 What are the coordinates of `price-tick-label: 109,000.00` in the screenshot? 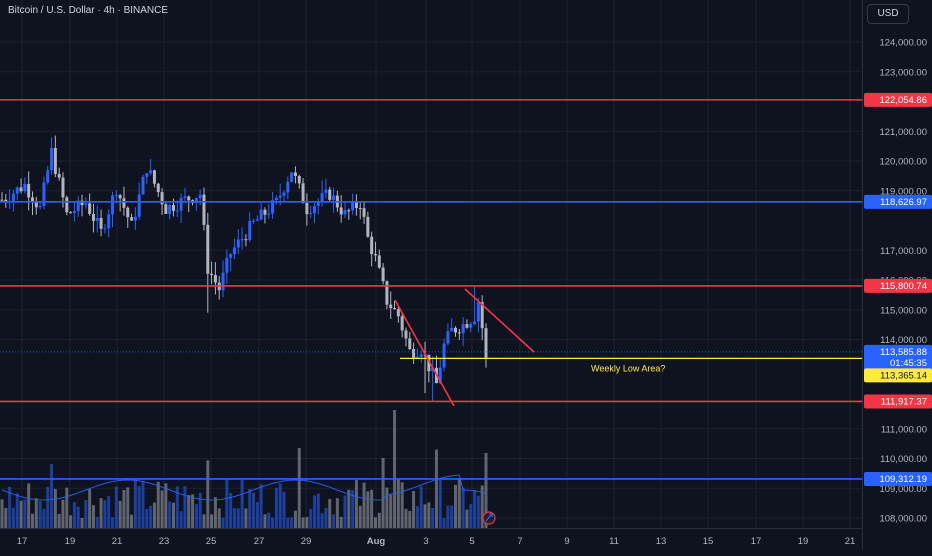 It's located at (903, 489).